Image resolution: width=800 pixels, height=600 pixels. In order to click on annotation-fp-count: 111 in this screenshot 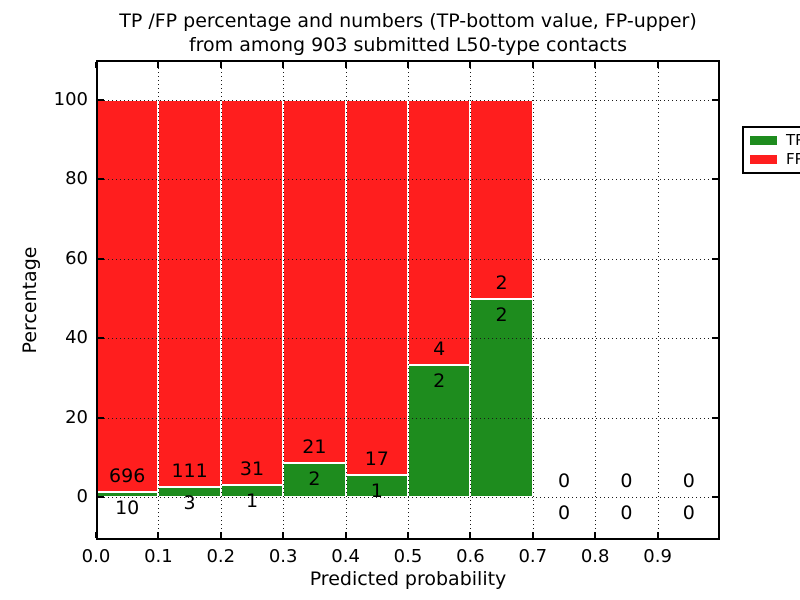, I will do `click(189, 470)`.